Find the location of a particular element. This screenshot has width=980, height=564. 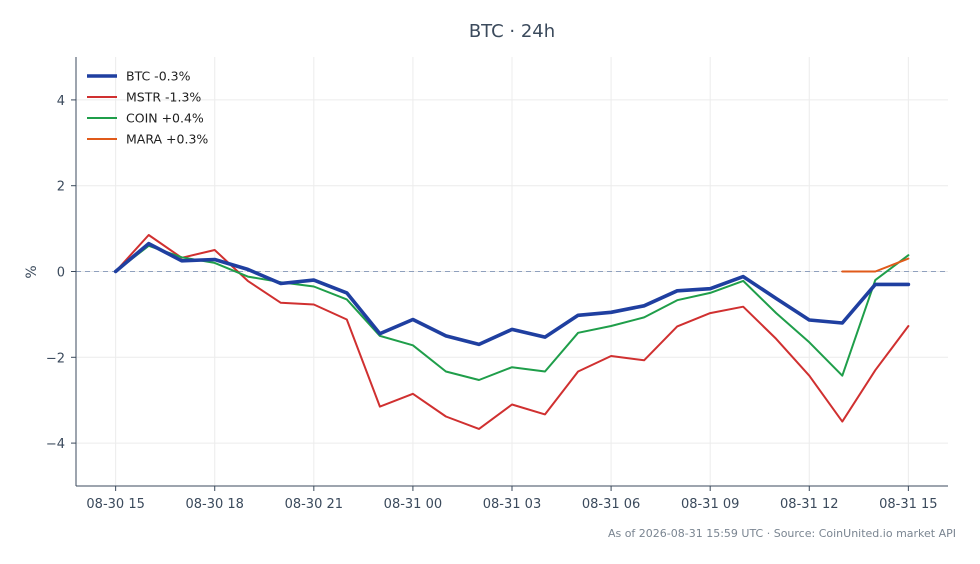

x-tick-label: 08-31 06 is located at coordinates (611, 504).